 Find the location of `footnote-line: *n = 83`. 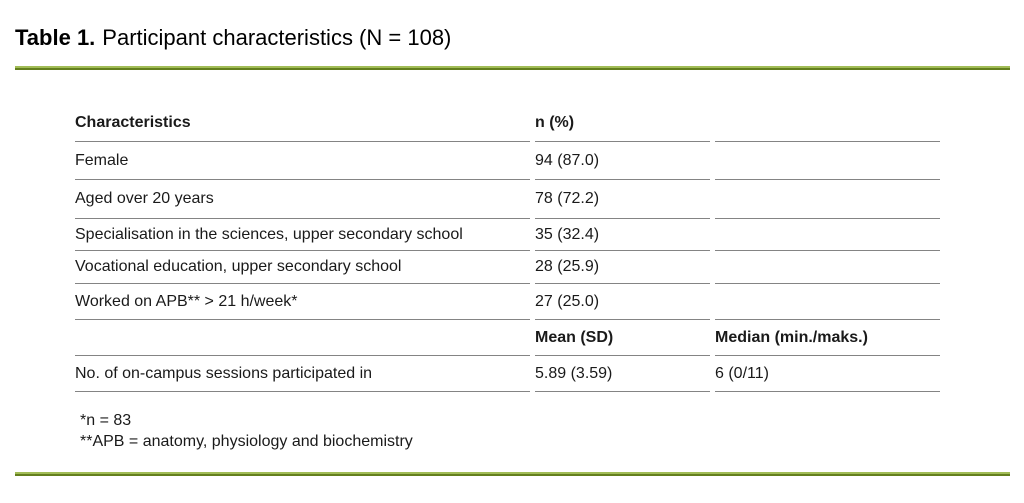

footnote-line: *n = 83 is located at coordinates (106, 420).